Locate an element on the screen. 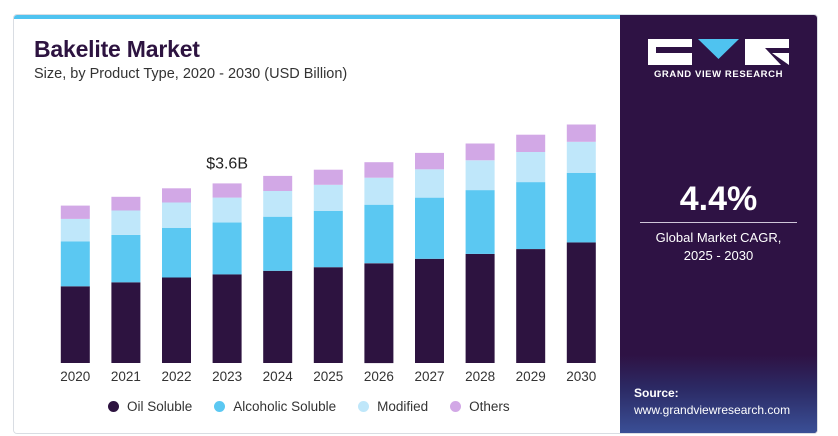  bar-segment-oil-soluble-2027 is located at coordinates (429, 310).